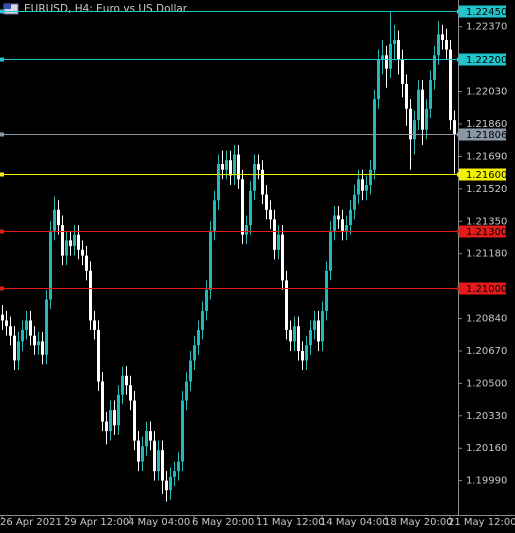 This screenshot has height=533, width=515. Describe the element at coordinates (486, 289) in the screenshot. I see `level-label: 1.21000` at that location.